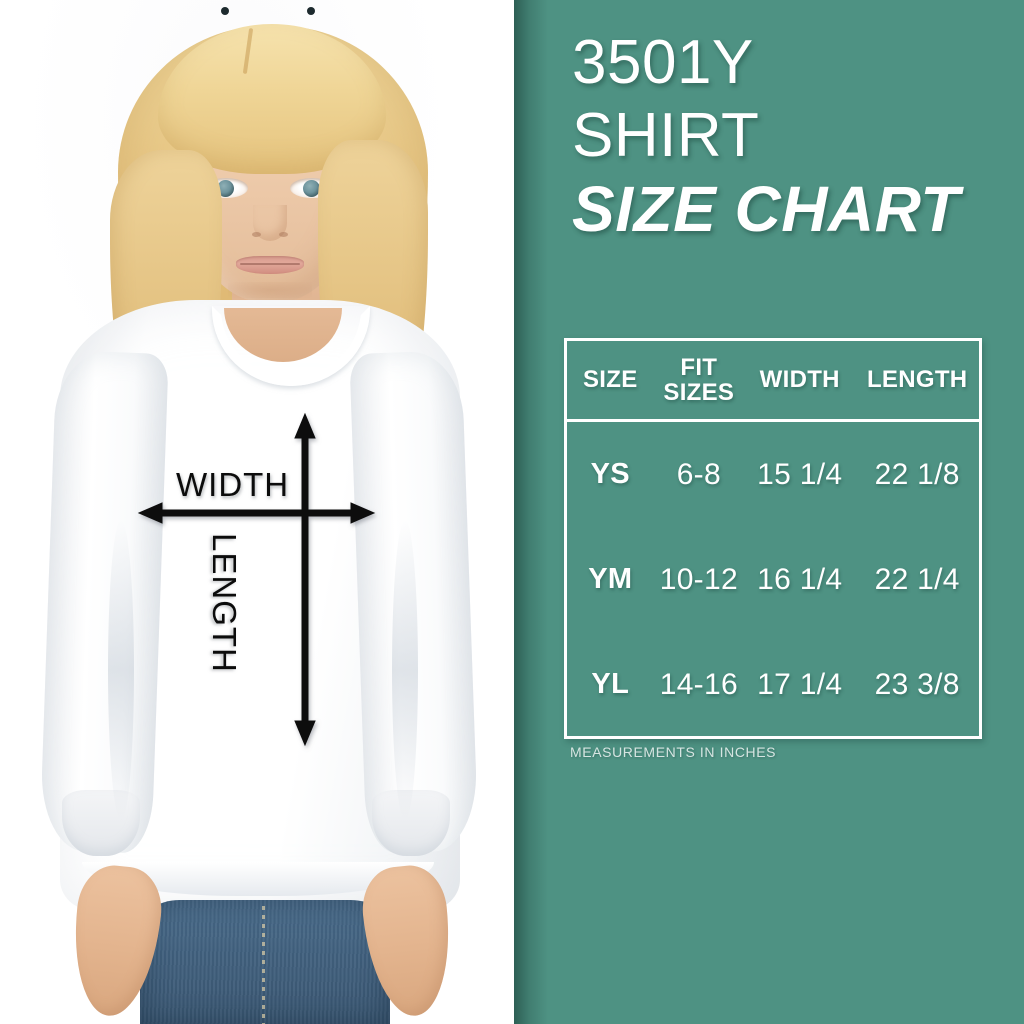  Describe the element at coordinates (610, 381) in the screenshot. I see `header-size: SIZE` at that location.